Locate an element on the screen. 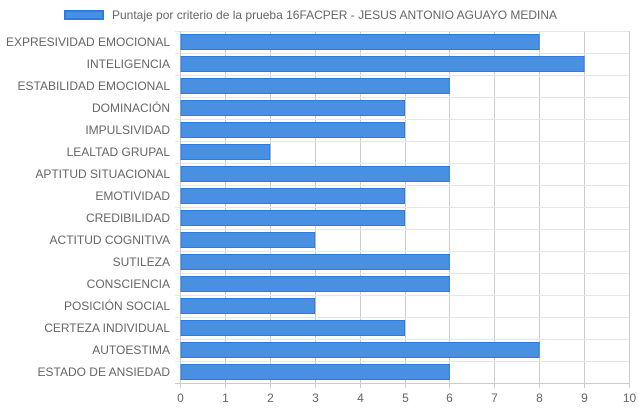  x-tick-label: 3 is located at coordinates (315, 398).